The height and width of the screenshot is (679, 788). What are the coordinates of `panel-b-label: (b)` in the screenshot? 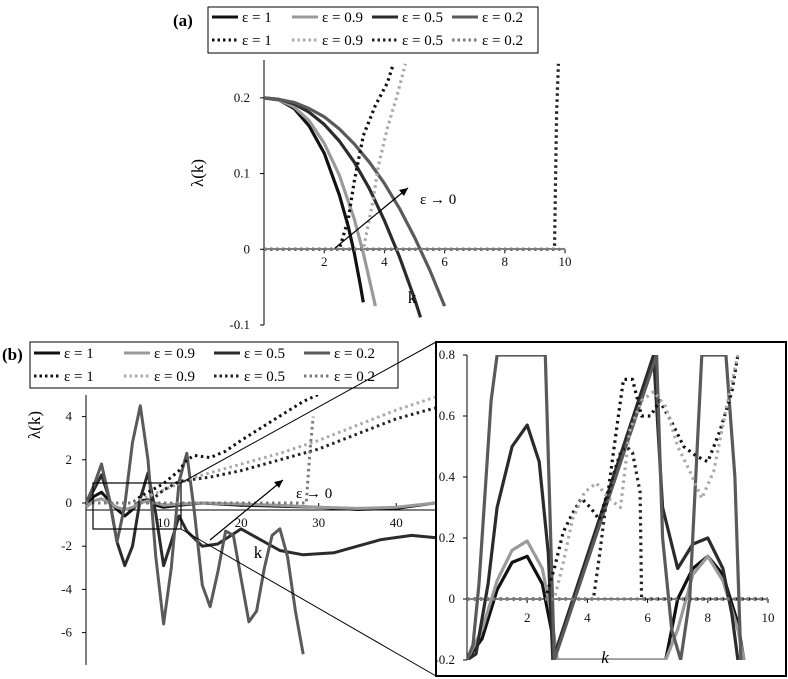 It's located at (12, 354).